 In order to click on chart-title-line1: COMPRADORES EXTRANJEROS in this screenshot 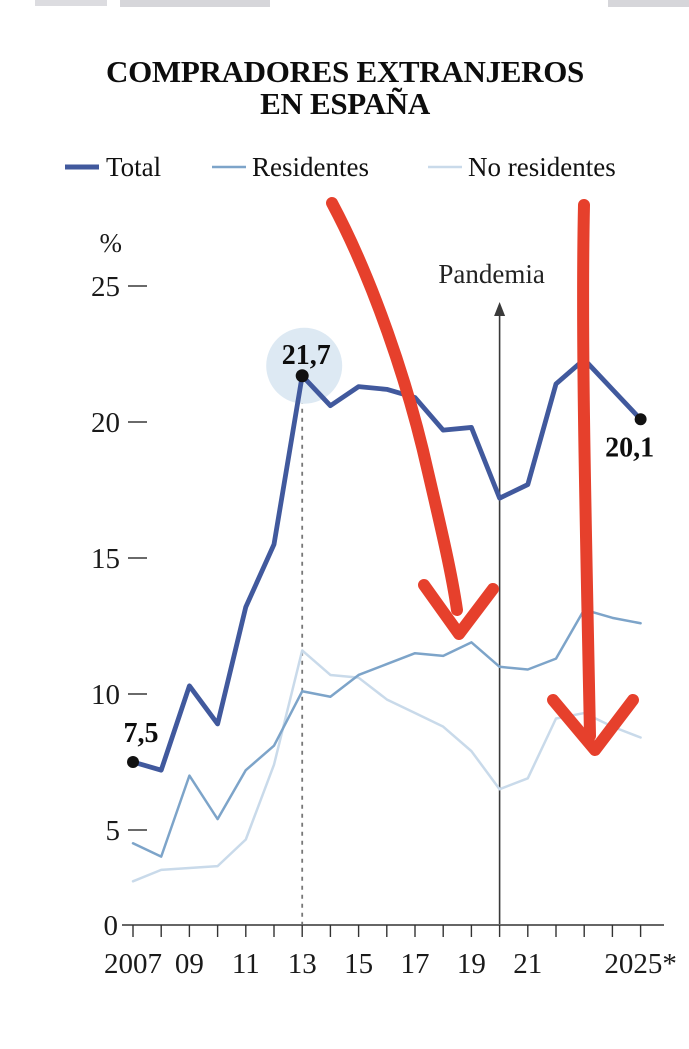, I will do `click(345, 71)`.